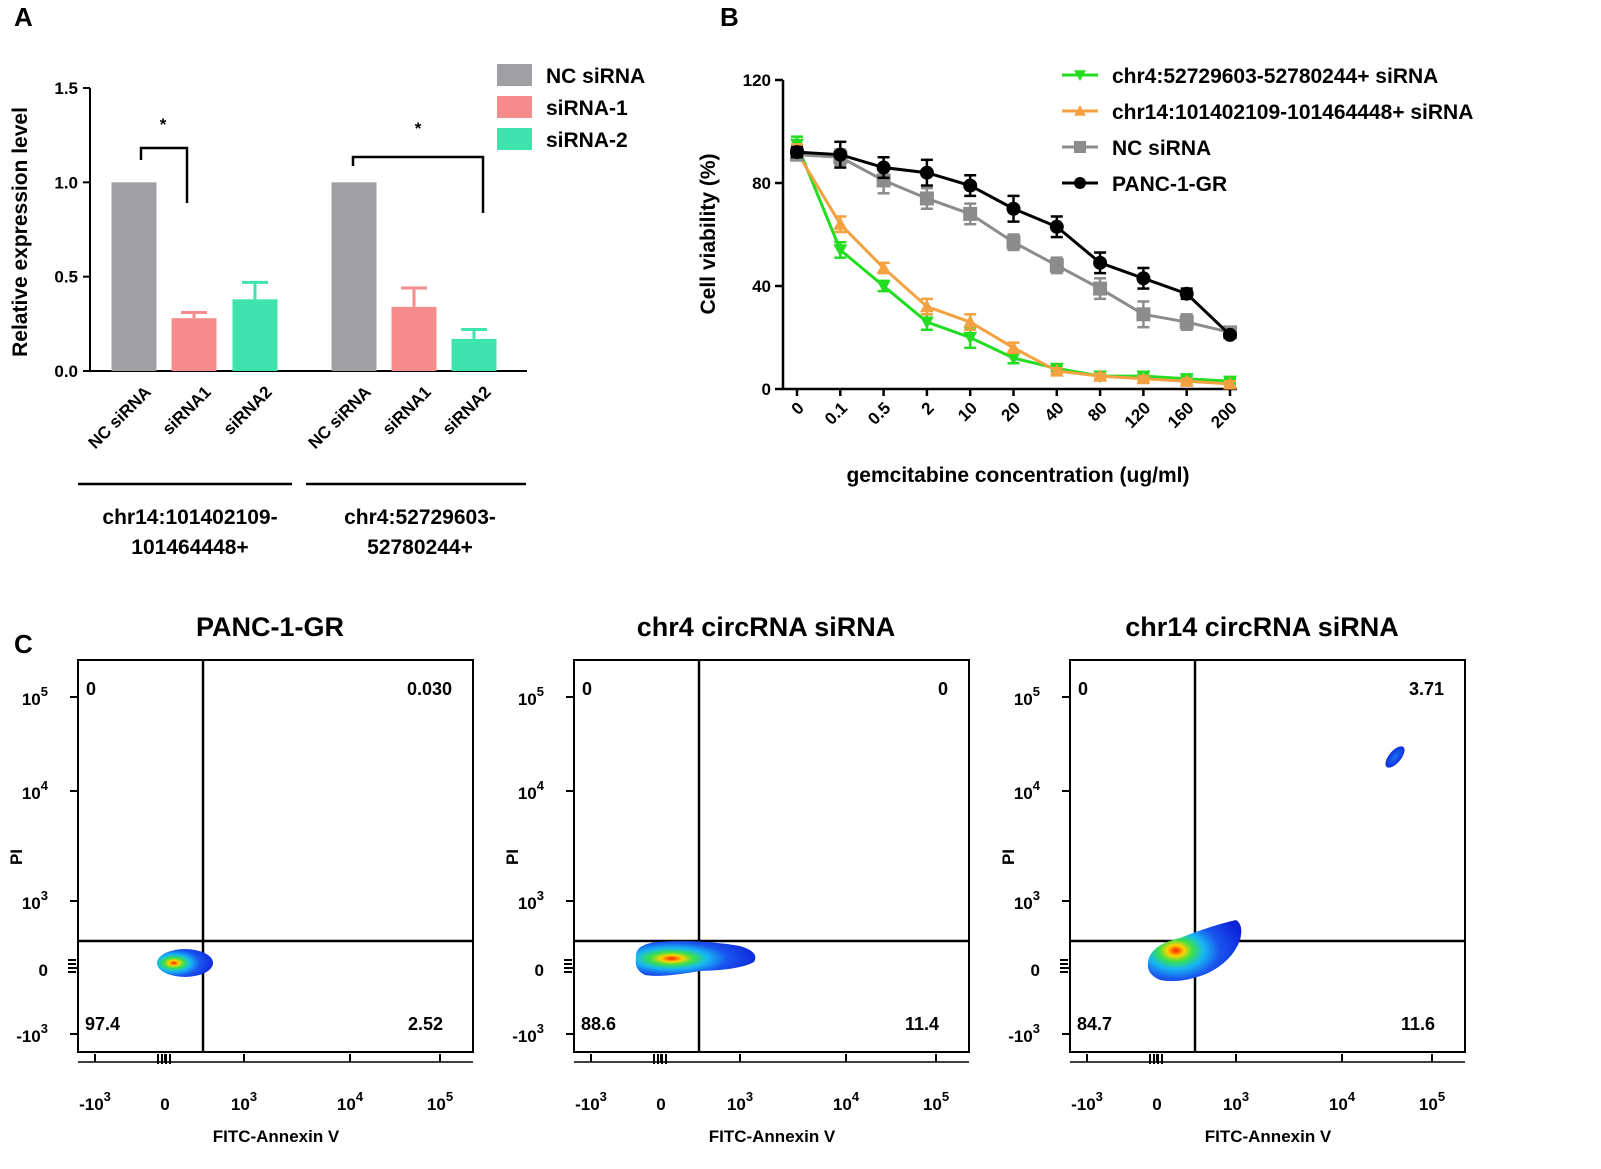 The width and height of the screenshot is (1601, 1169). Describe the element at coordinates (772, 1136) in the screenshot. I see `flow-x-axis-title: FITC-Annexin V` at that location.